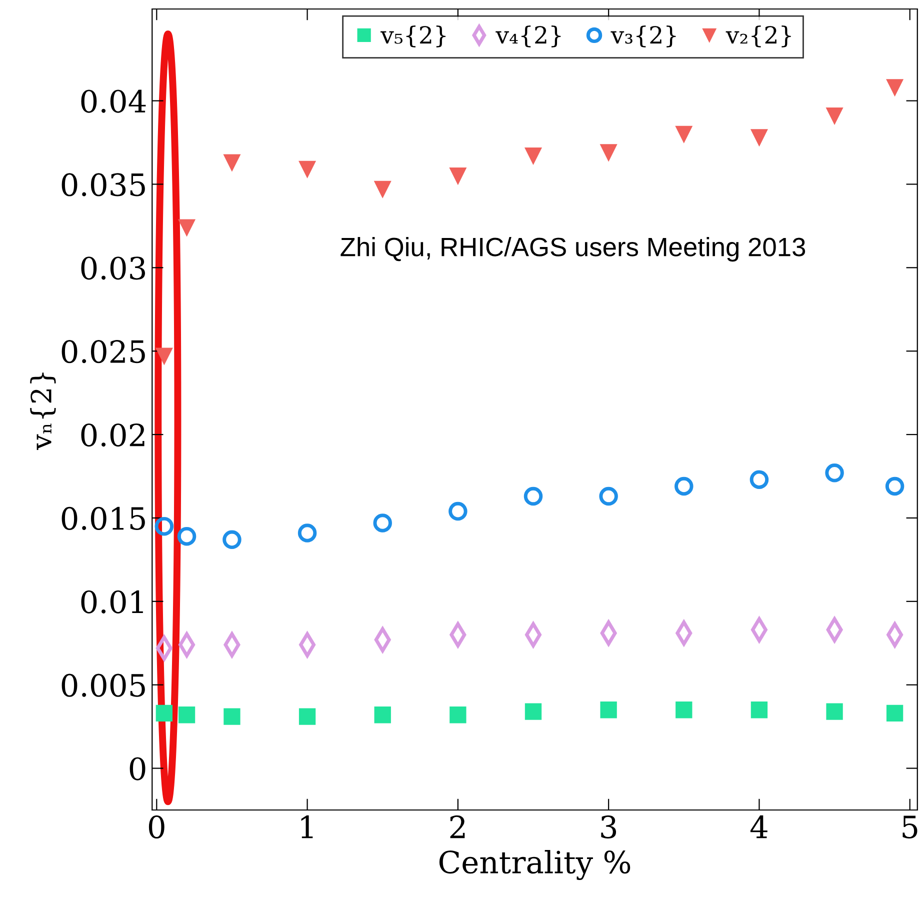 The height and width of the screenshot is (900, 922). I want to click on y-tick-label: 0.03, so click(113, 268).